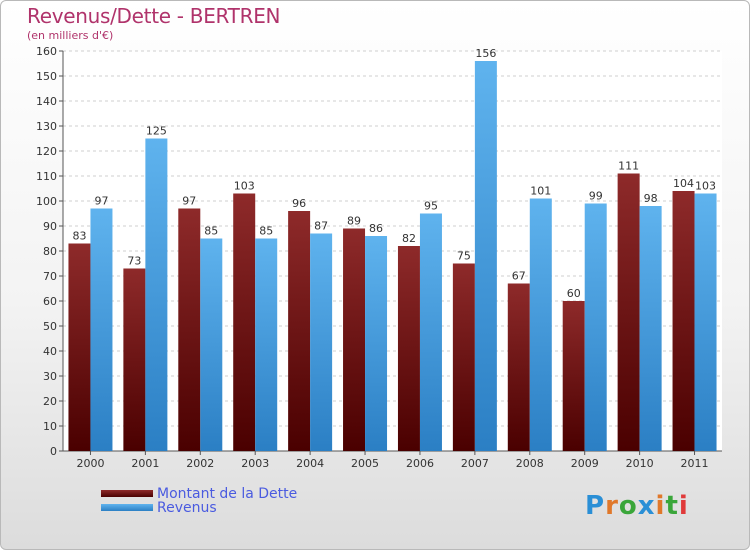 This screenshot has width=750, height=550. Describe the element at coordinates (695, 463) in the screenshot. I see `x-tick-label: 2011` at that location.